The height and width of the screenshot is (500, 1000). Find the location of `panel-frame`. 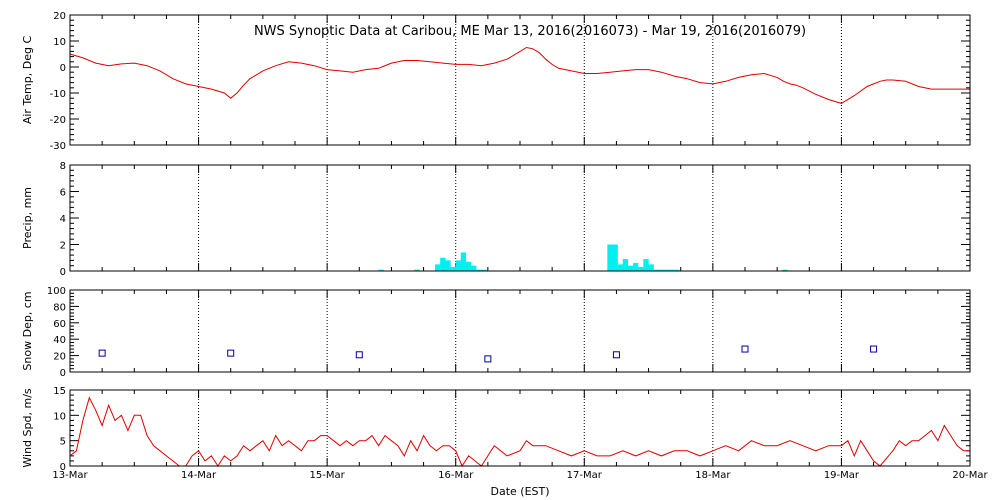

panel-frame is located at coordinates (520, 428).